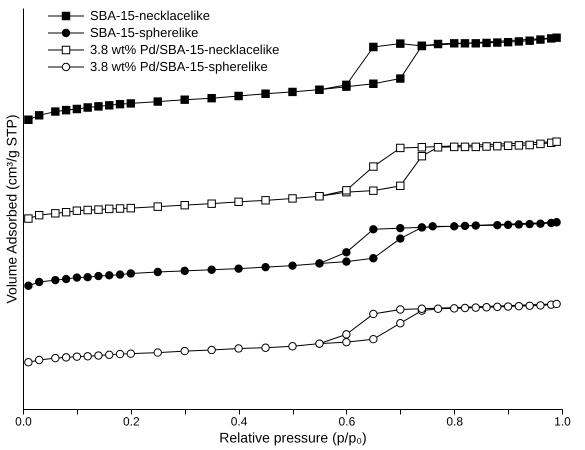  Describe the element at coordinates (455, 421) in the screenshot. I see `x-tick-label: 0.8` at that location.